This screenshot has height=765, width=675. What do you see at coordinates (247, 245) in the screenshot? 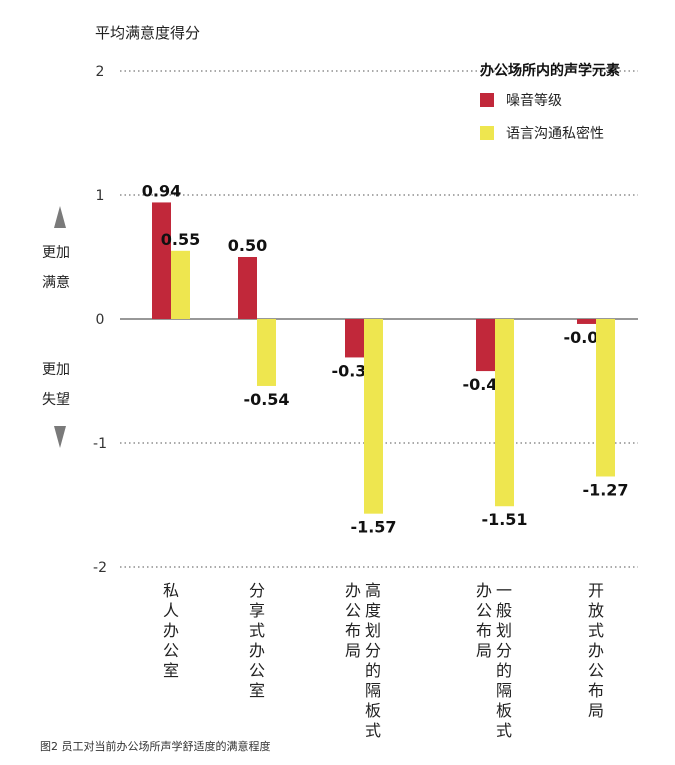
I see `data-label: 0.50` at bounding box center [247, 245].